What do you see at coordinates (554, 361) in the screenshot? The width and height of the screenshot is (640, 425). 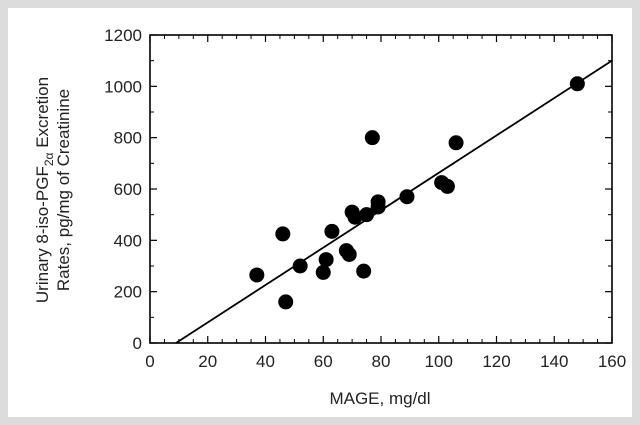 I see `x-tick-label: 140` at bounding box center [554, 361].